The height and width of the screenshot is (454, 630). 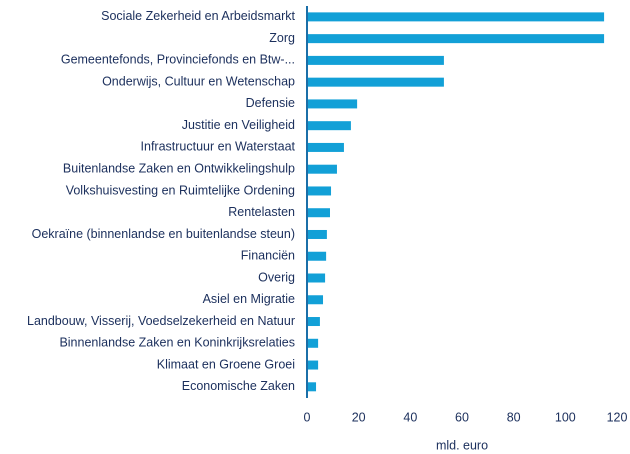 What do you see at coordinates (238, 125) in the screenshot?
I see `y-tick-label: Justitie en Veiligheid` at bounding box center [238, 125].